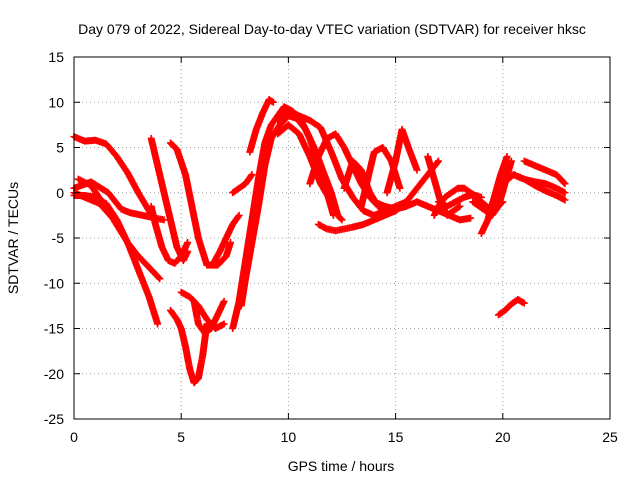 The height and width of the screenshot is (480, 640). I want to click on y-tick-label: 15, so click(56, 57).